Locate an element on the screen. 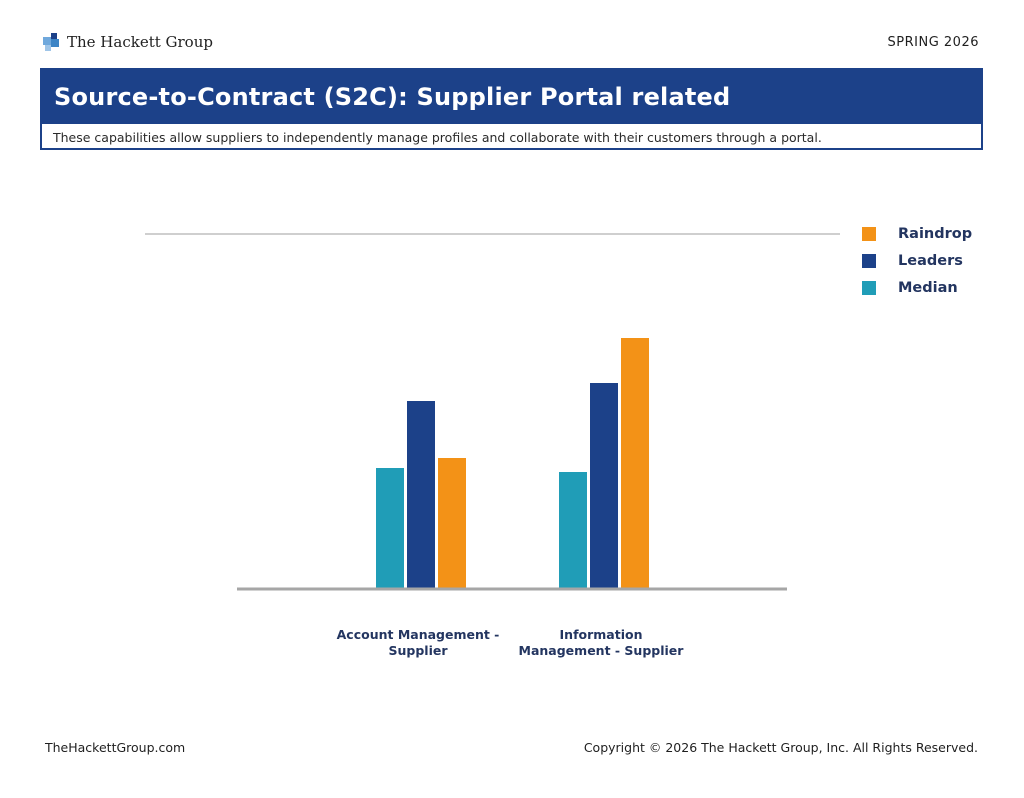 Image resolution: width=1024 pixels, height=798 pixels. legend-swatch-leaders is located at coordinates (869, 260).